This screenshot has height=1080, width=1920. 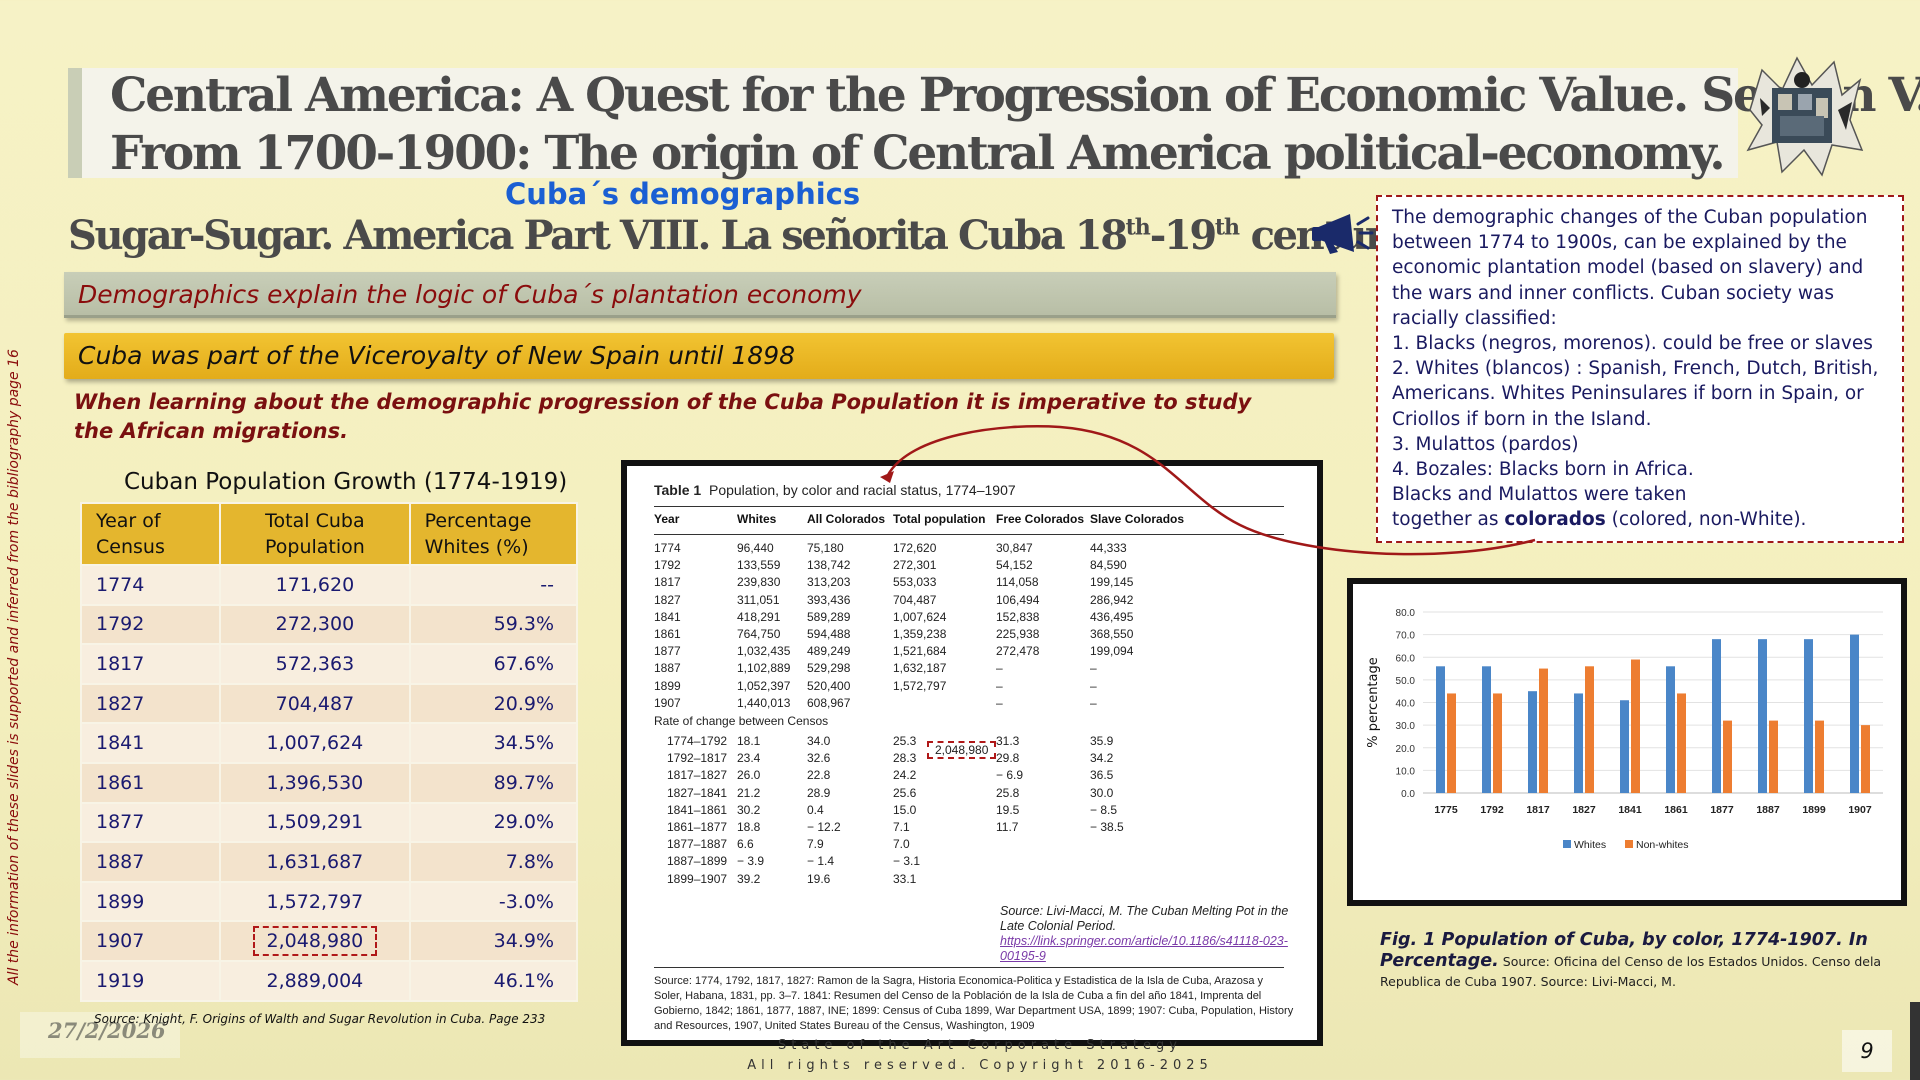 I want to click on census-cell: 44,333, so click(x=1108, y=548).